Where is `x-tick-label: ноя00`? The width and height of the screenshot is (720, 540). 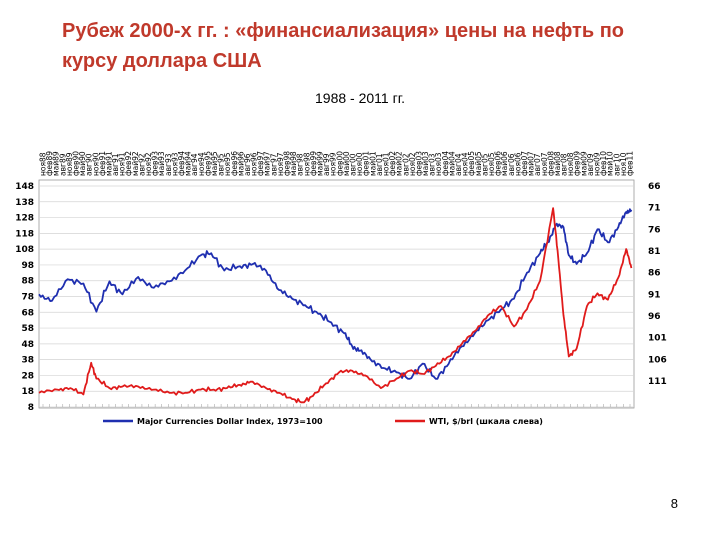
x-tick-label: ноя00 is located at coordinates (359, 164).